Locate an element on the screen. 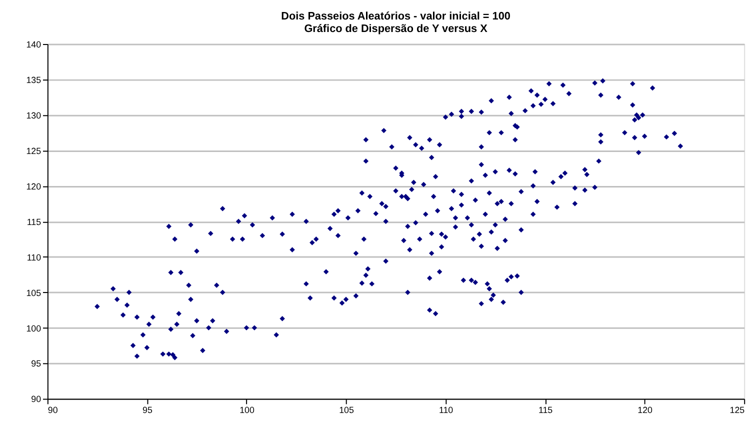 The height and width of the screenshot is (434, 753). x-tick-label: 90 is located at coordinates (53, 410).